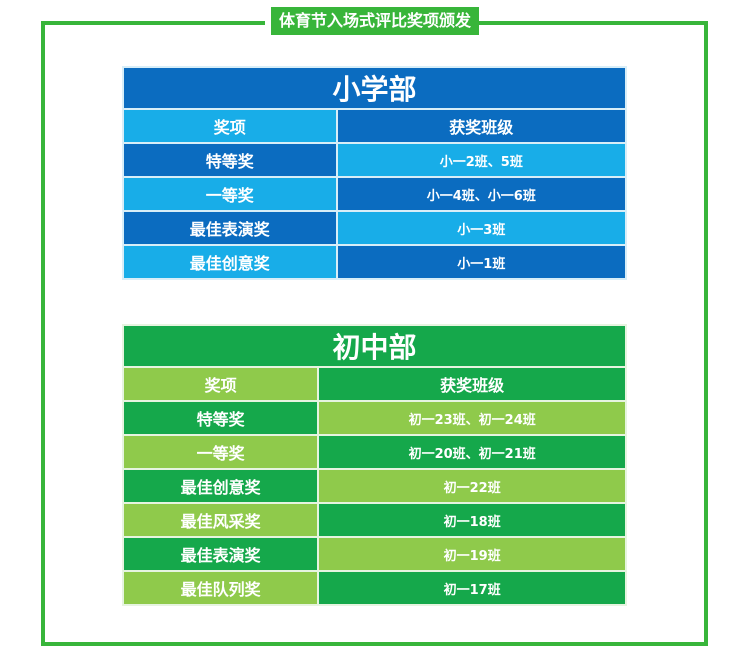 This screenshot has width=744, height=658. Describe the element at coordinates (472, 588) in the screenshot. I see `class-cell: 初一17班` at that location.